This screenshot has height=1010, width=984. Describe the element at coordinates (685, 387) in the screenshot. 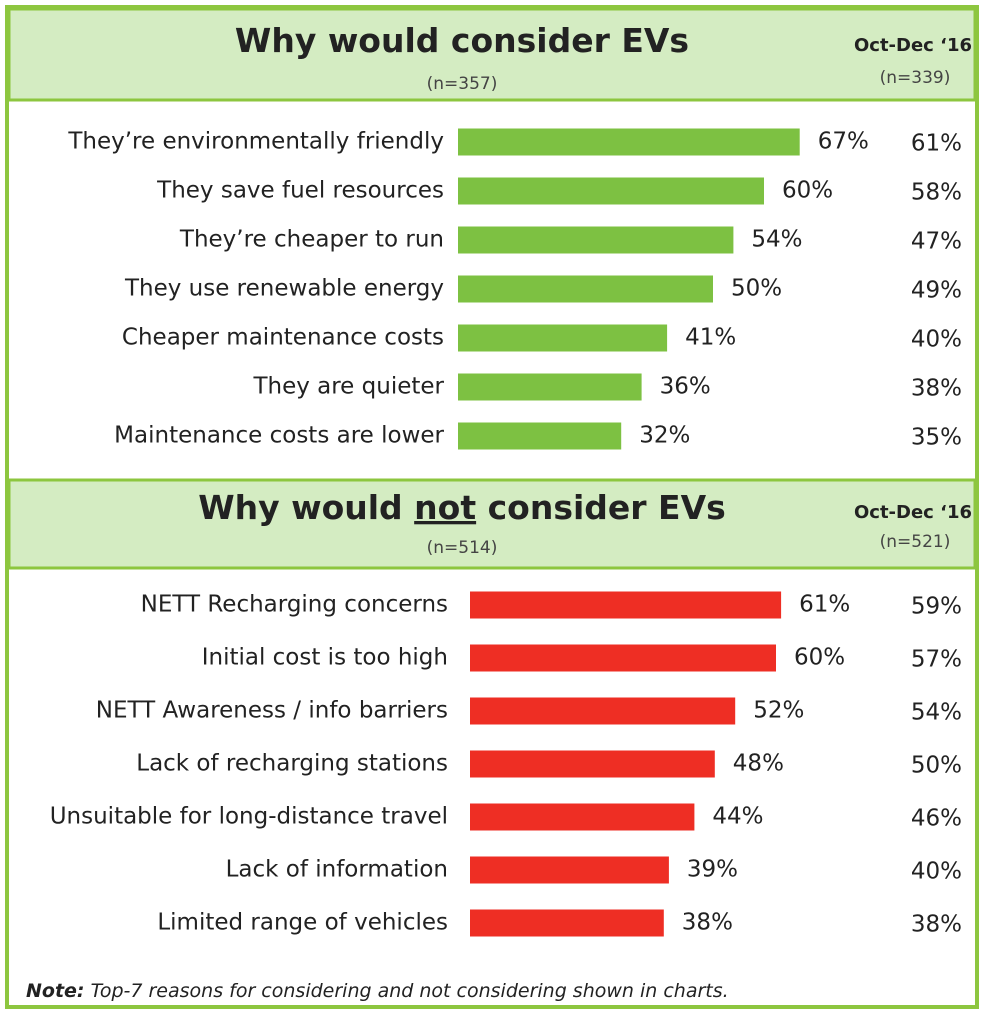

I see `value-label: 36%` at that location.